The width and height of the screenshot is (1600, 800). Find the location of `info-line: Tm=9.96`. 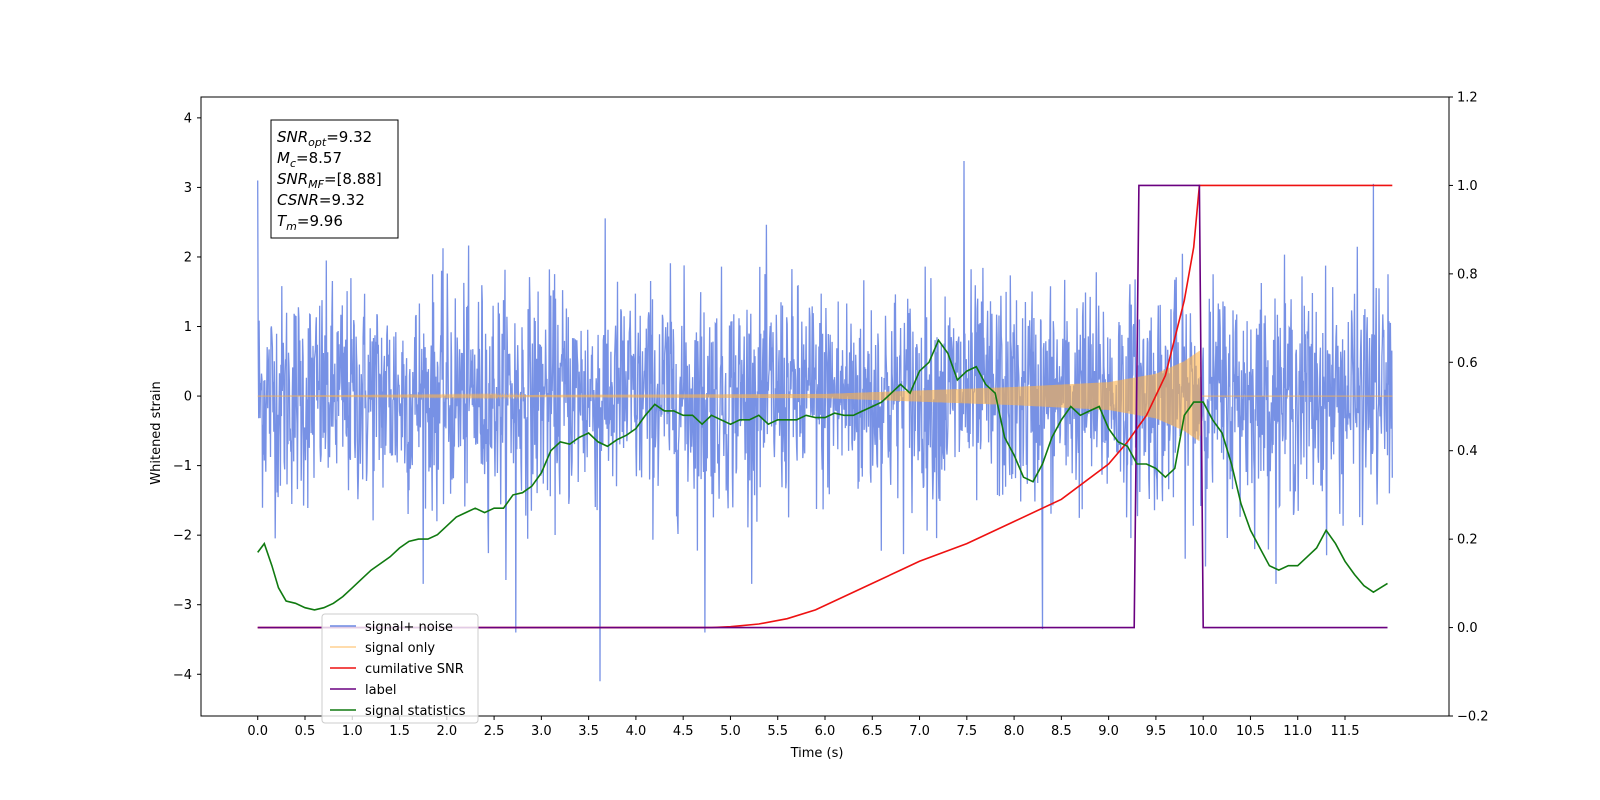

info-line: Tm=9.96 is located at coordinates (310, 222).